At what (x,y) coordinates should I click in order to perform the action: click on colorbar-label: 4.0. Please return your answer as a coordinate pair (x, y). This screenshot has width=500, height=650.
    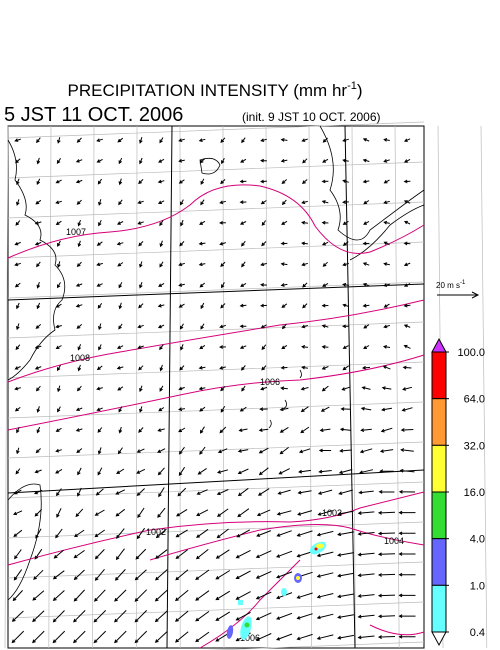
    Looking at the image, I should click on (477, 540).